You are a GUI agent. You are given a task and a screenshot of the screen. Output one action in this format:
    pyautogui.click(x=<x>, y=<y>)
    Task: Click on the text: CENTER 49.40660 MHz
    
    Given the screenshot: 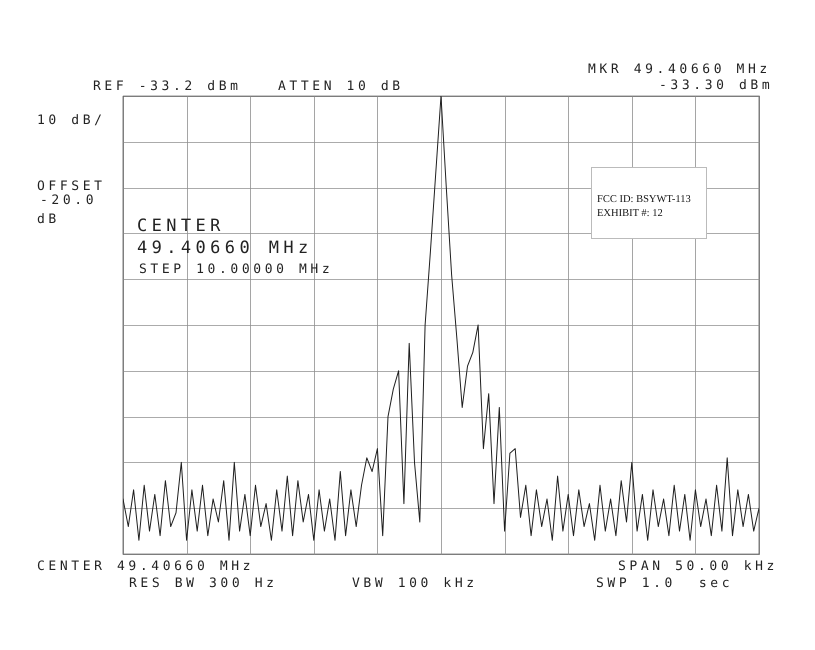 What is the action you would take?
    pyautogui.click(x=145, y=566)
    